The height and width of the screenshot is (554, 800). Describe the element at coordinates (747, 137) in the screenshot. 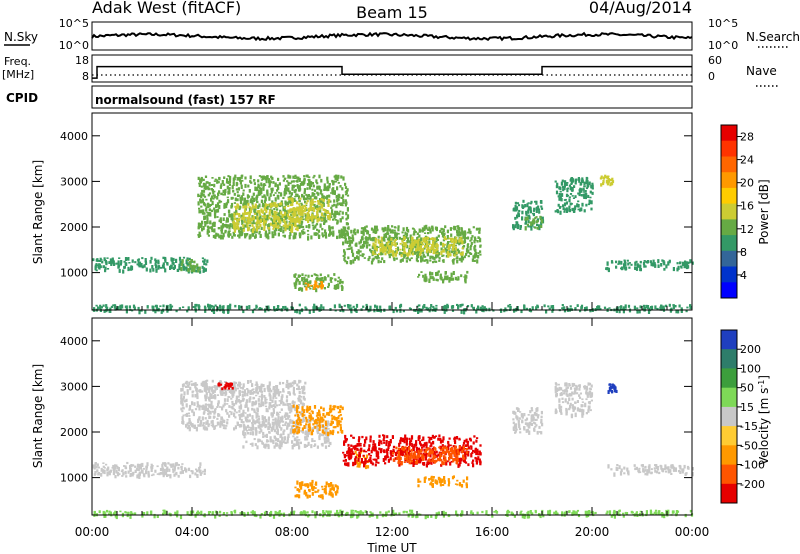

I see `power-colorbar-tick-label: 28` at that location.